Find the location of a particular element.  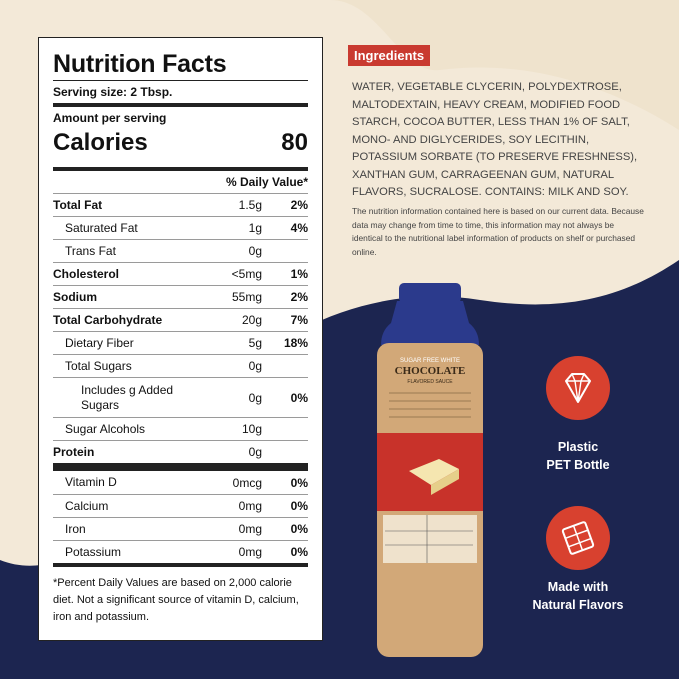

serving-size: Serving size: 2 Tbsp. is located at coordinates (113, 92).